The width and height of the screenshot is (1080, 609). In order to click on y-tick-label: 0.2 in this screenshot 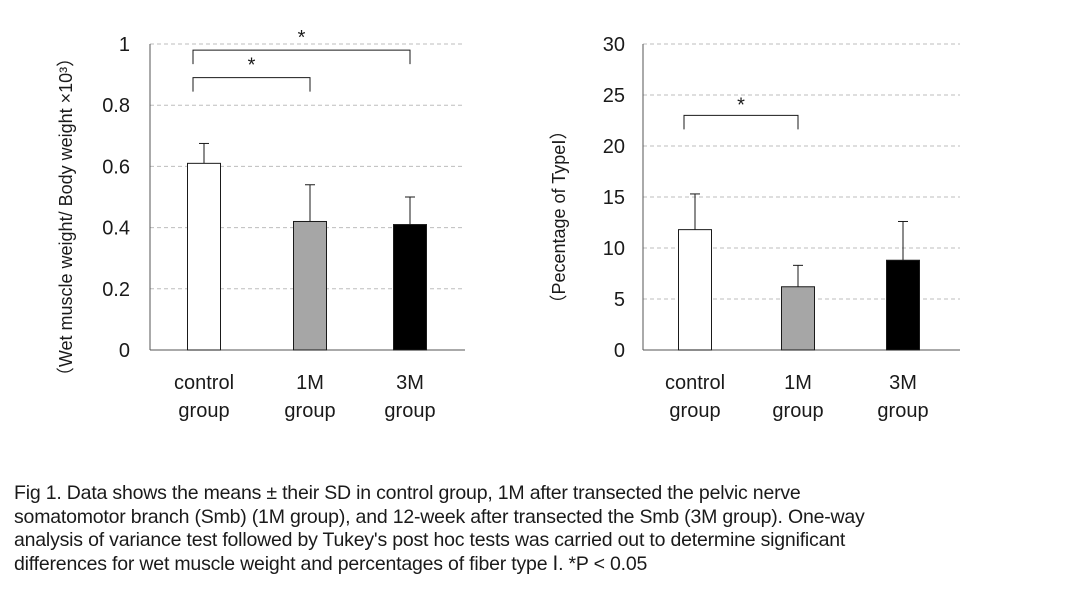, I will do `click(116, 290)`.